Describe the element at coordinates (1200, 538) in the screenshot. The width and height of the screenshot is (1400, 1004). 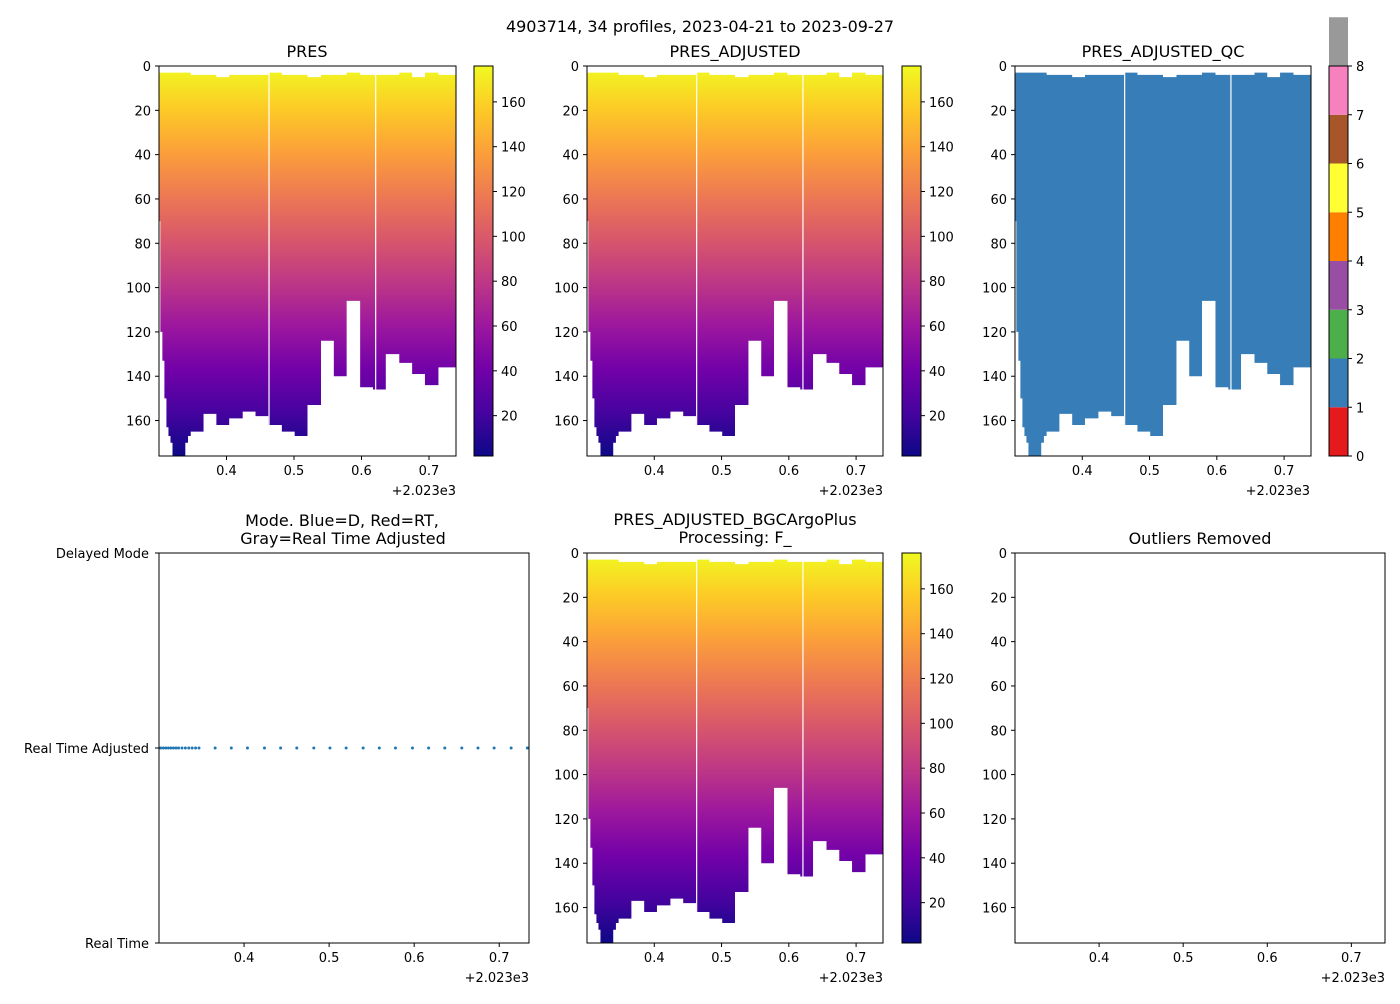
I see `chart-title: Outliers Removed` at that location.